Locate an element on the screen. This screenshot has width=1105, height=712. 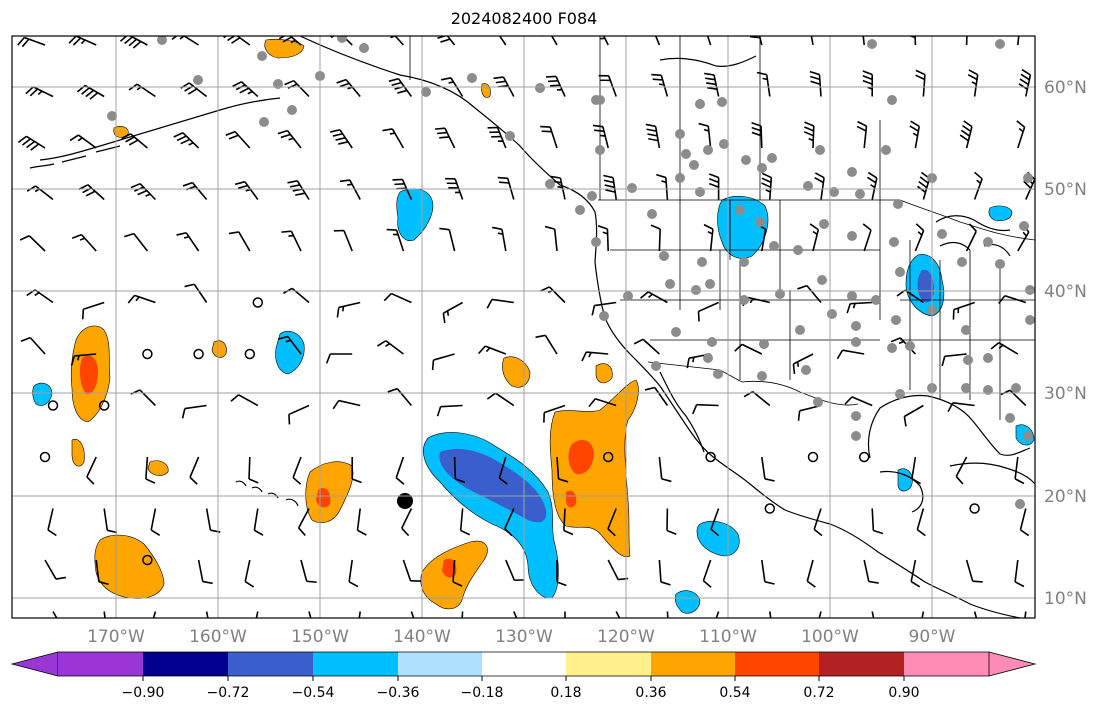
storm-center-marker is located at coordinates (405, 501).